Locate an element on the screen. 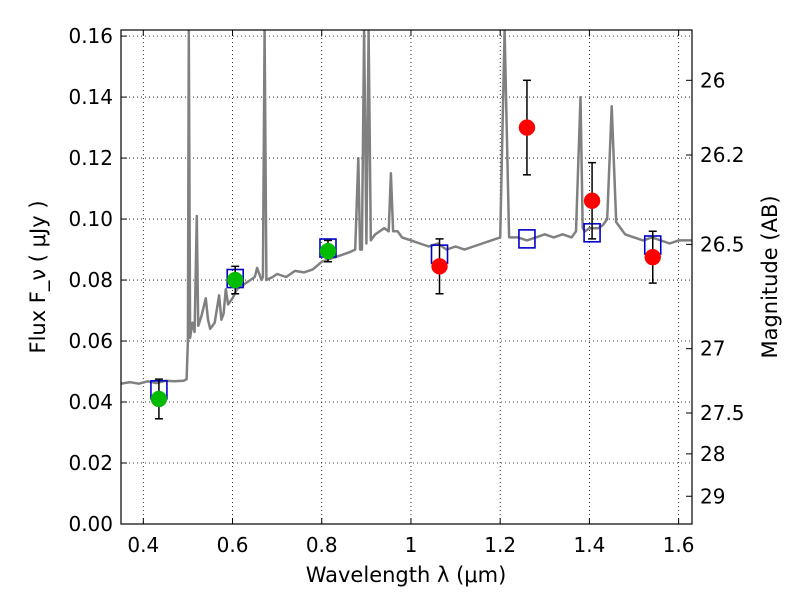 The width and height of the screenshot is (800, 600). x-tick-label: 0.8 is located at coordinates (322, 545).